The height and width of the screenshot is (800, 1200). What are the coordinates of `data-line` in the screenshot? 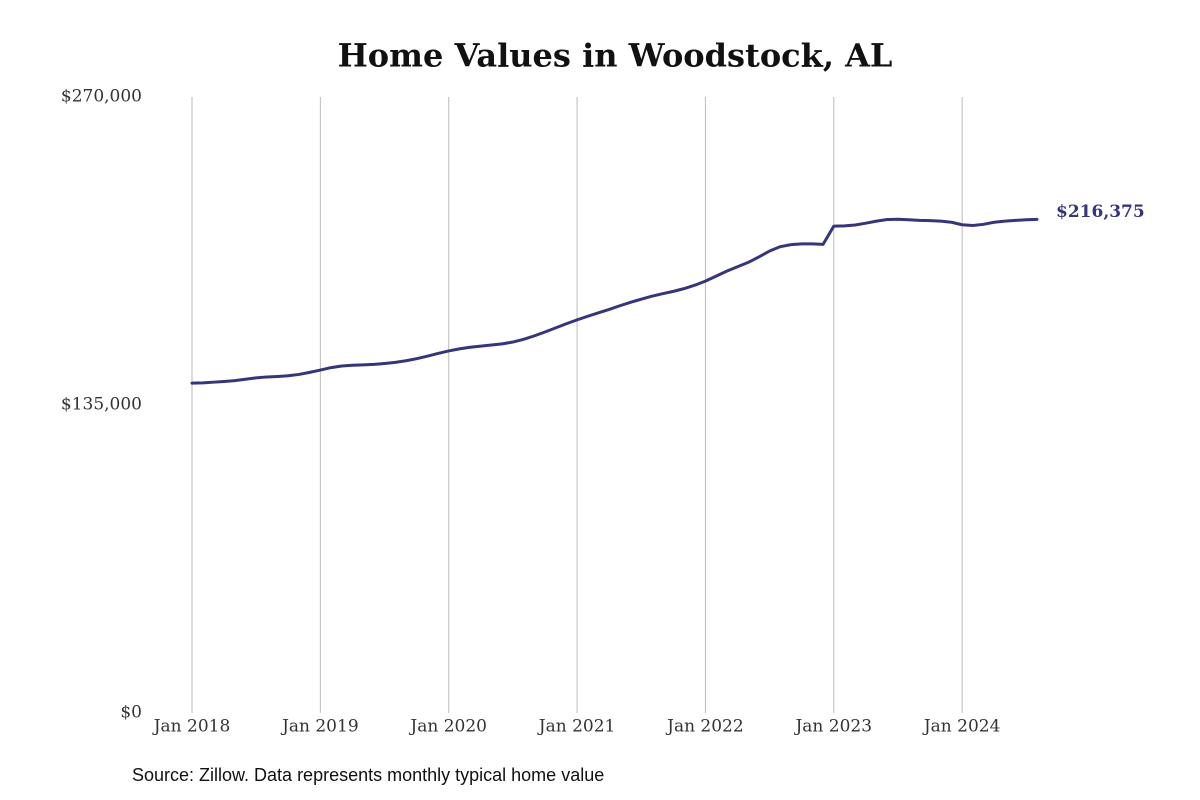 It's located at (614, 301).